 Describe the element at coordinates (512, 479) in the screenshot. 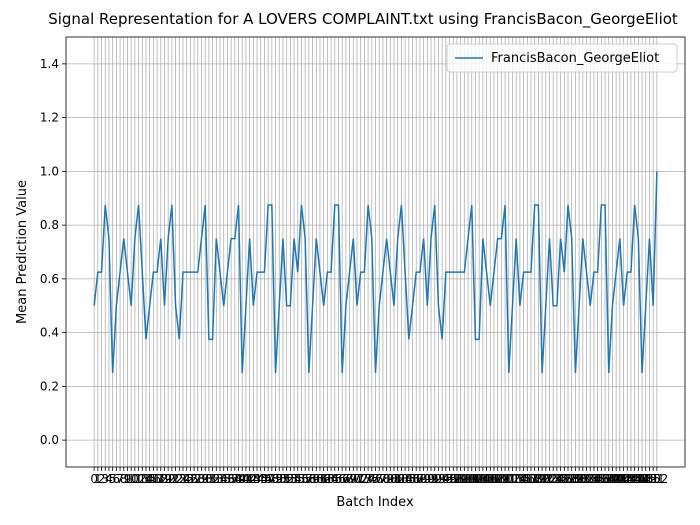

I see `x-tick-label: 113` at that location.